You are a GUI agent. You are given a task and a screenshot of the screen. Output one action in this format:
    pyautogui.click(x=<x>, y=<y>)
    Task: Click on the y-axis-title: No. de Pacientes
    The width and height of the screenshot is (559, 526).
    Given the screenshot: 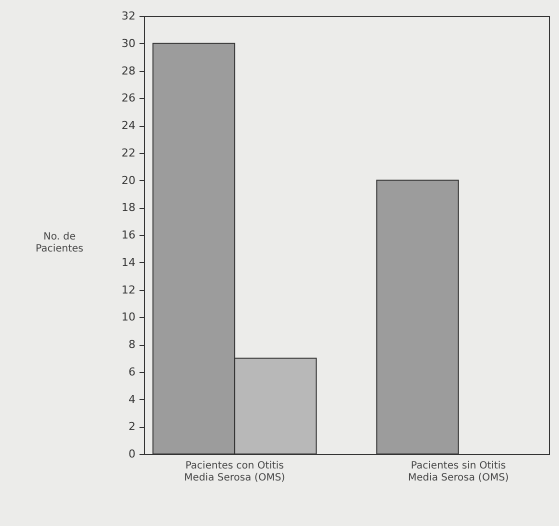 What is the action you would take?
    pyautogui.click(x=60, y=243)
    